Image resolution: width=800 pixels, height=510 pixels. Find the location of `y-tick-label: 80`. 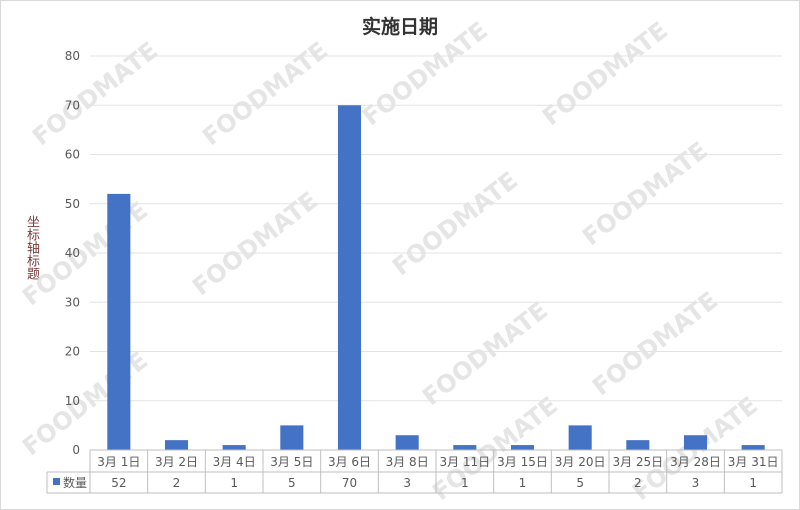

y-tick-label: 80 is located at coordinates (72, 56).